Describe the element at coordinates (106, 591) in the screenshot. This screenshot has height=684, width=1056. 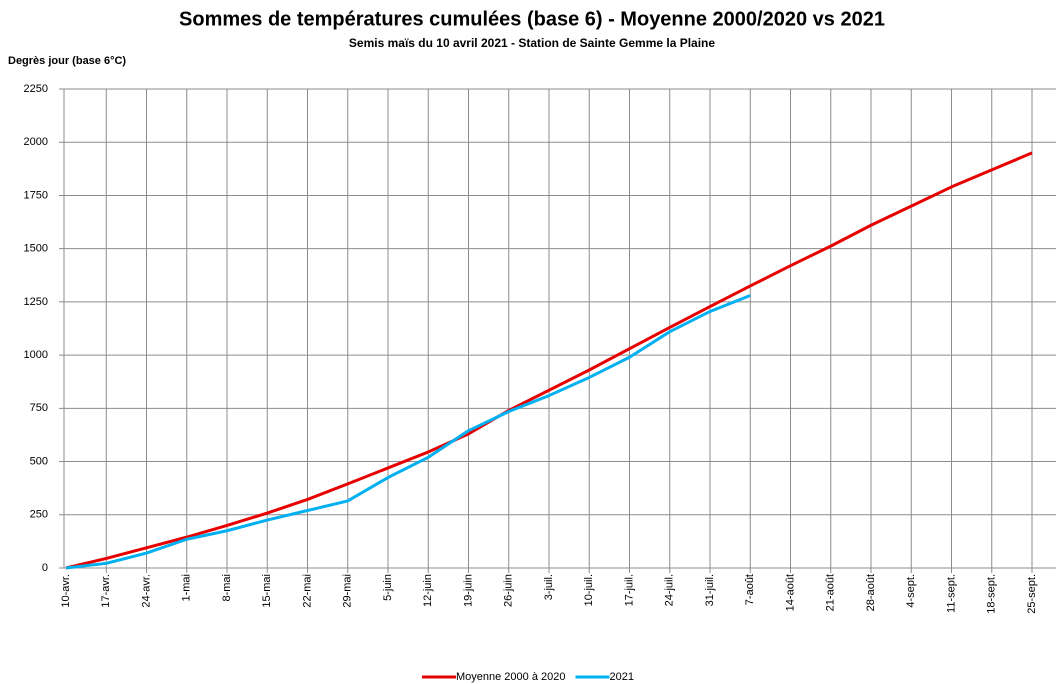
I see `x-tick-label: 17-avr.` at that location.